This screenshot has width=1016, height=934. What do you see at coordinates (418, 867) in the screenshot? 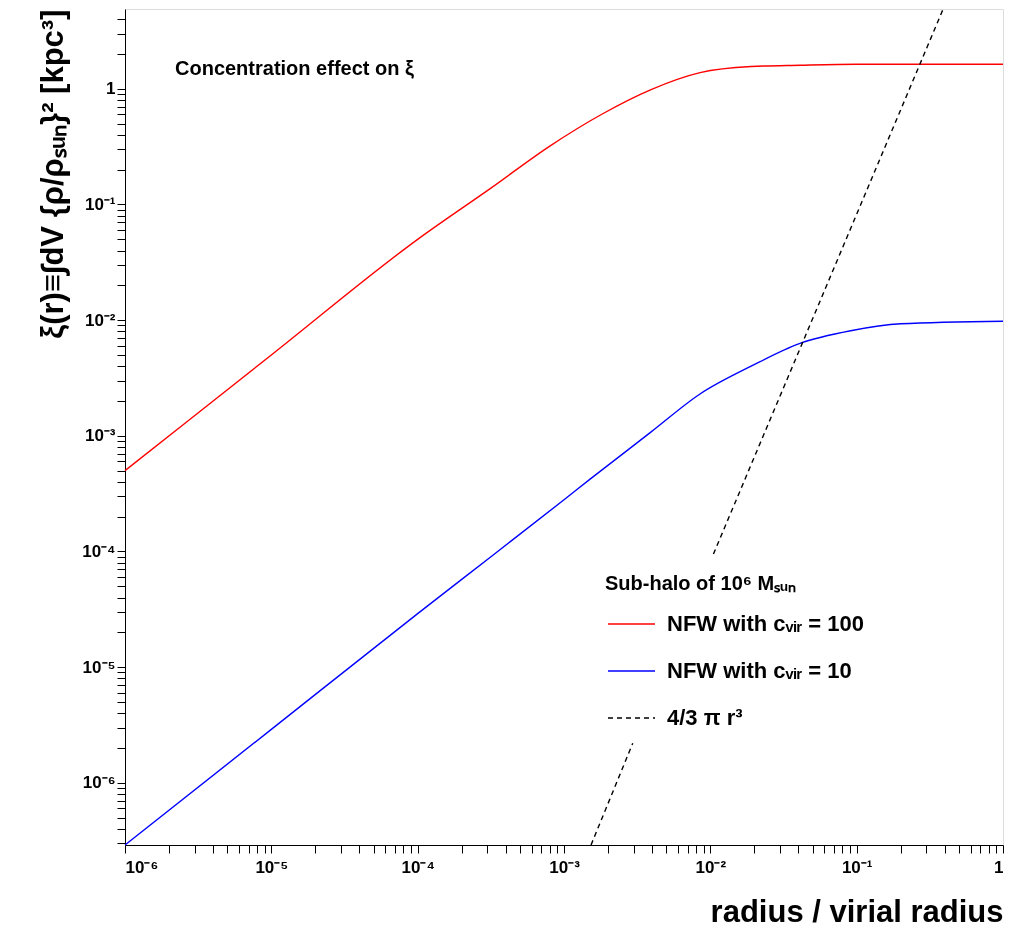
I see `x-tick-label: 10⁻⁴` at bounding box center [418, 867].